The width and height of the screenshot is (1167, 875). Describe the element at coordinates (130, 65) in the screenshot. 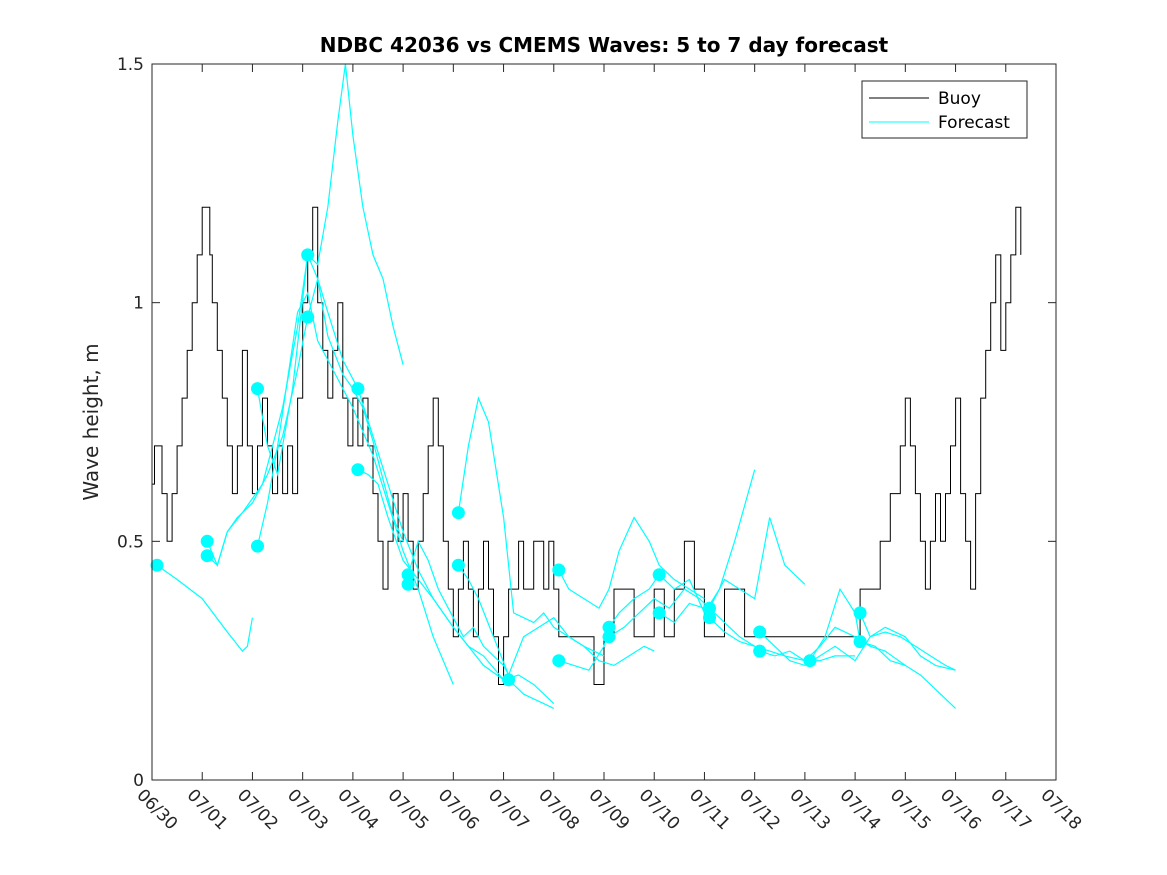

I see `y-tick-label: 1.5` at that location.